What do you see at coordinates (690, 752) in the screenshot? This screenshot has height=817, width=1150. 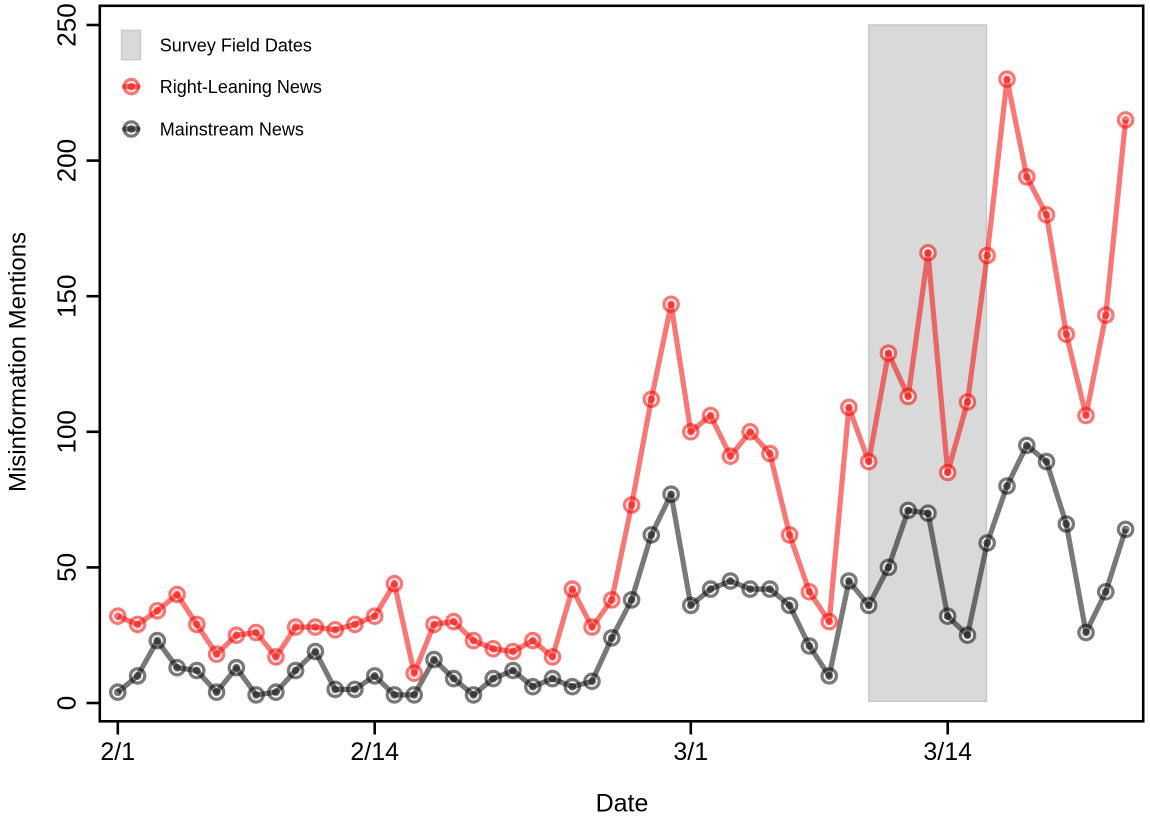 I see `svg-text: 3/1` at bounding box center [690, 752].